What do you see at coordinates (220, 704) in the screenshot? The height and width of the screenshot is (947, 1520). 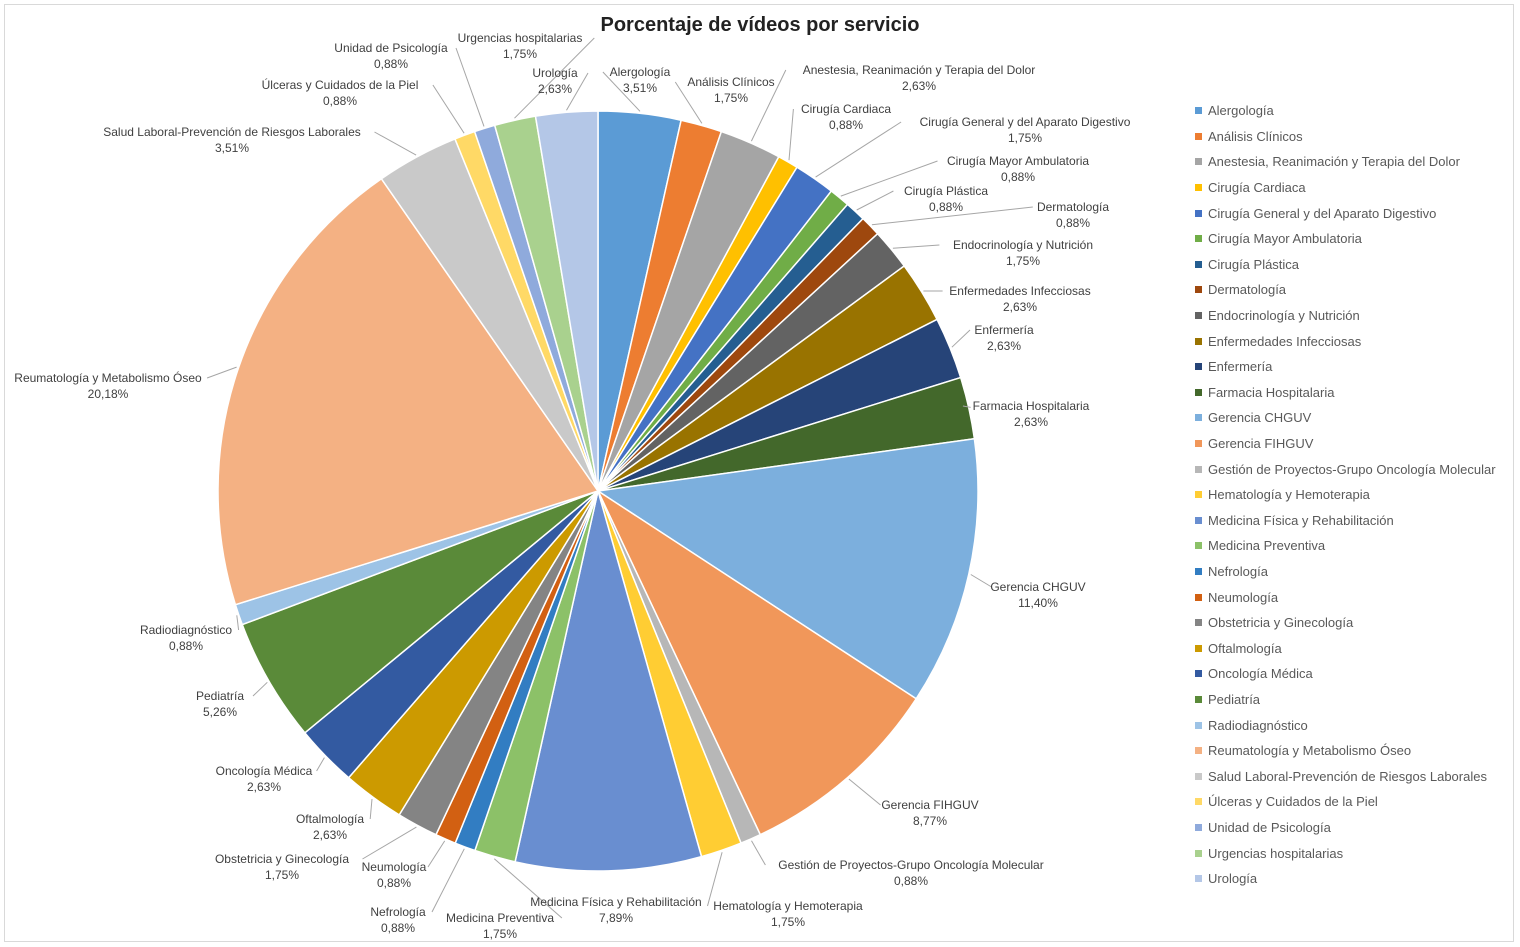 I see `data-label: Pediatría 5,26%` at bounding box center [220, 704].